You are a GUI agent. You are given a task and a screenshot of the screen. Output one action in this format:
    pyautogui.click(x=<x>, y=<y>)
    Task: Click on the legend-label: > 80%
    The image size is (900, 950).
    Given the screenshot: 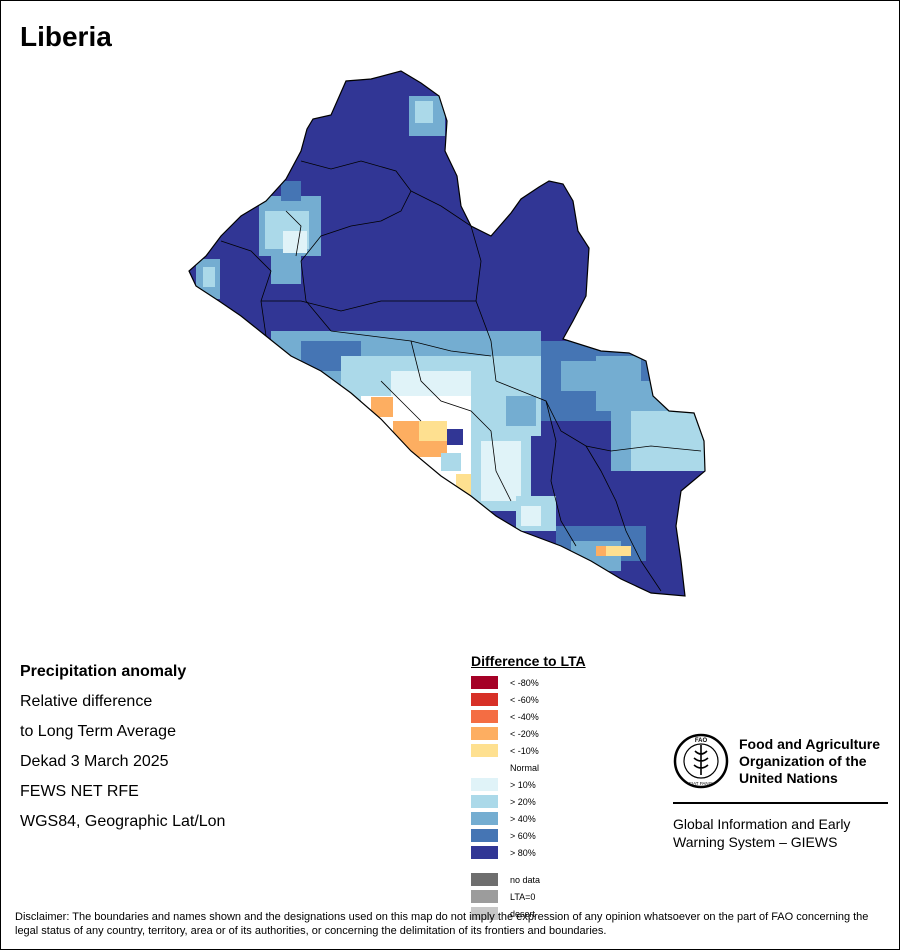 What is the action you would take?
    pyautogui.click(x=523, y=852)
    